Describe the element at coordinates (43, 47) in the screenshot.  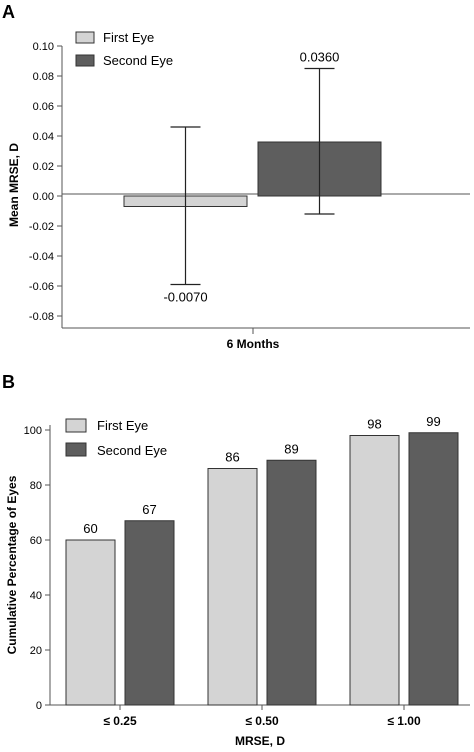
I see `panel-a-y-tick-label: 0.10` at that location.